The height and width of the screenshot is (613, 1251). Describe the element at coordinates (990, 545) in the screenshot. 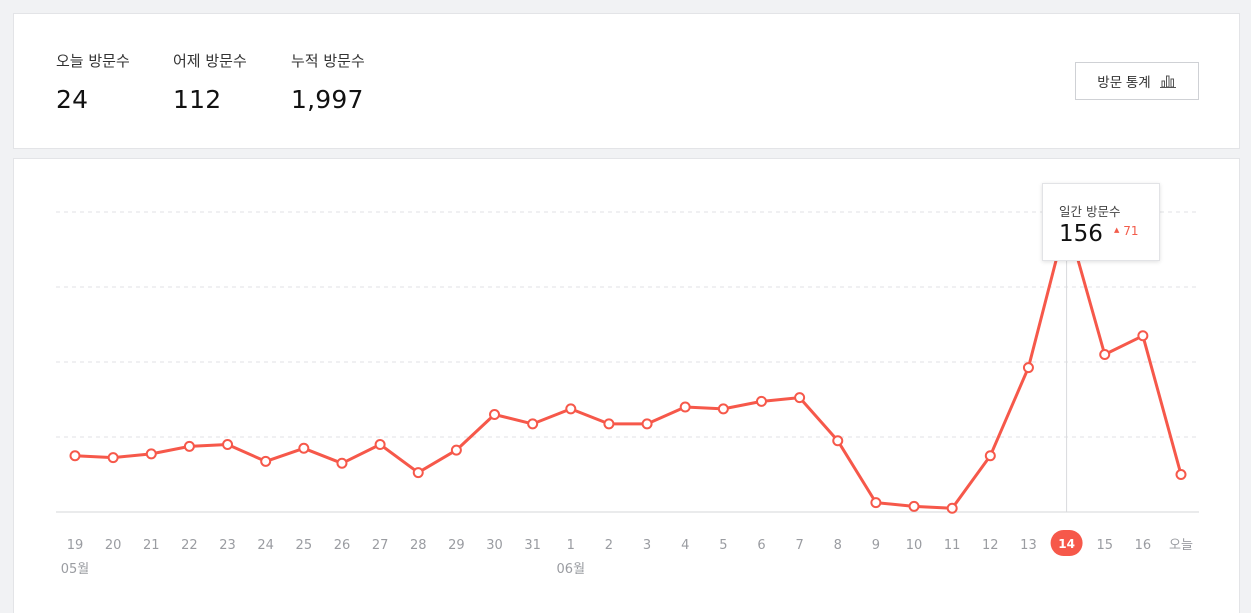

I see `x-tick-label: 12` at that location.